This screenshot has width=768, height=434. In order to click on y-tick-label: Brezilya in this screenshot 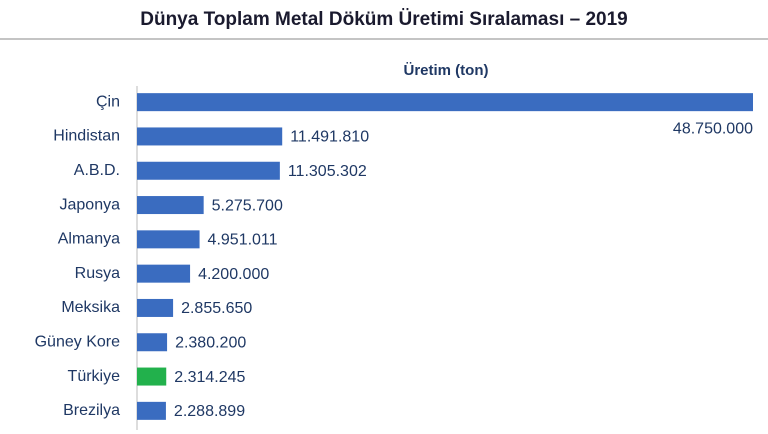, I will do `click(91, 410)`.